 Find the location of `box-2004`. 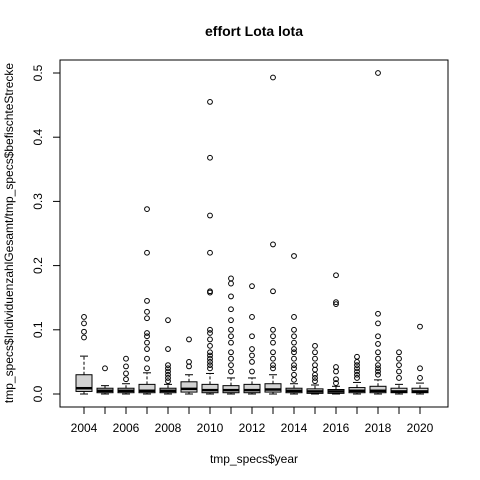

box-2004 is located at coordinates (84, 354).